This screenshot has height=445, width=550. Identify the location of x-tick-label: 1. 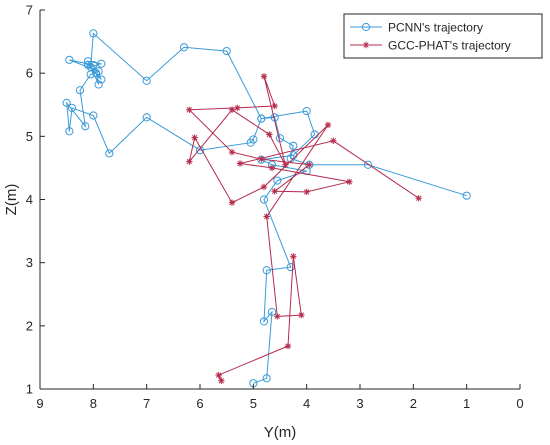
(466, 403).